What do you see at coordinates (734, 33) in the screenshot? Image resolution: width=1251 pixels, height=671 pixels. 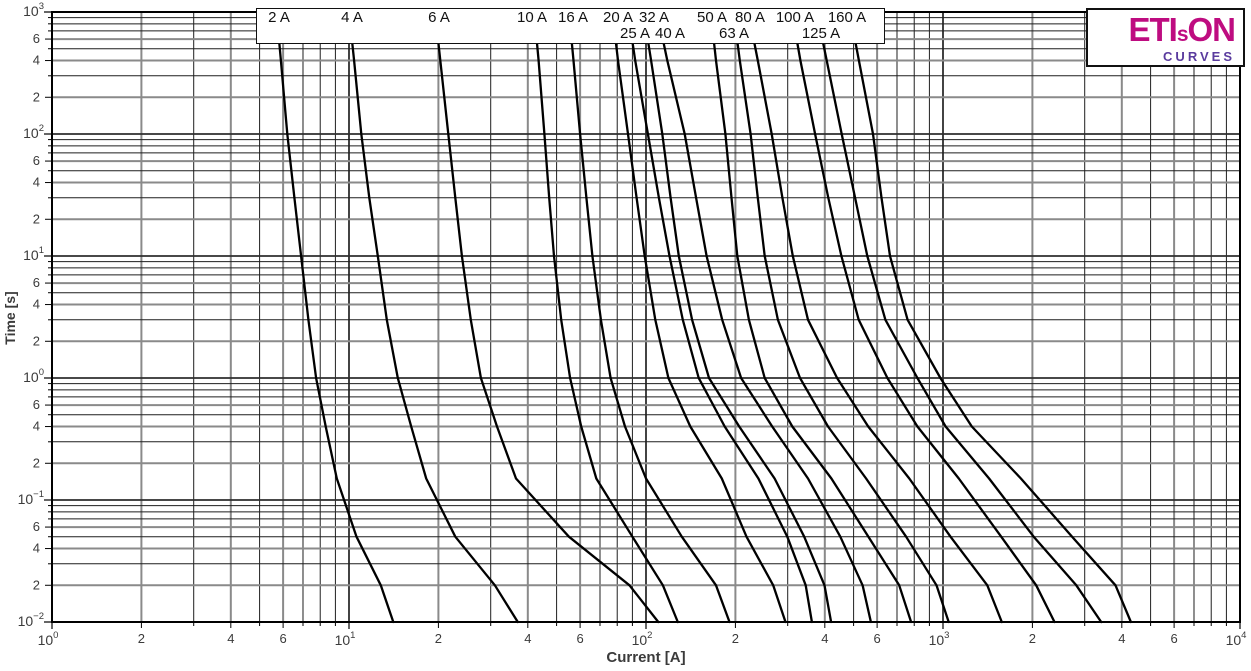 I see `curve-label-63a: 63 A` at bounding box center [734, 33].